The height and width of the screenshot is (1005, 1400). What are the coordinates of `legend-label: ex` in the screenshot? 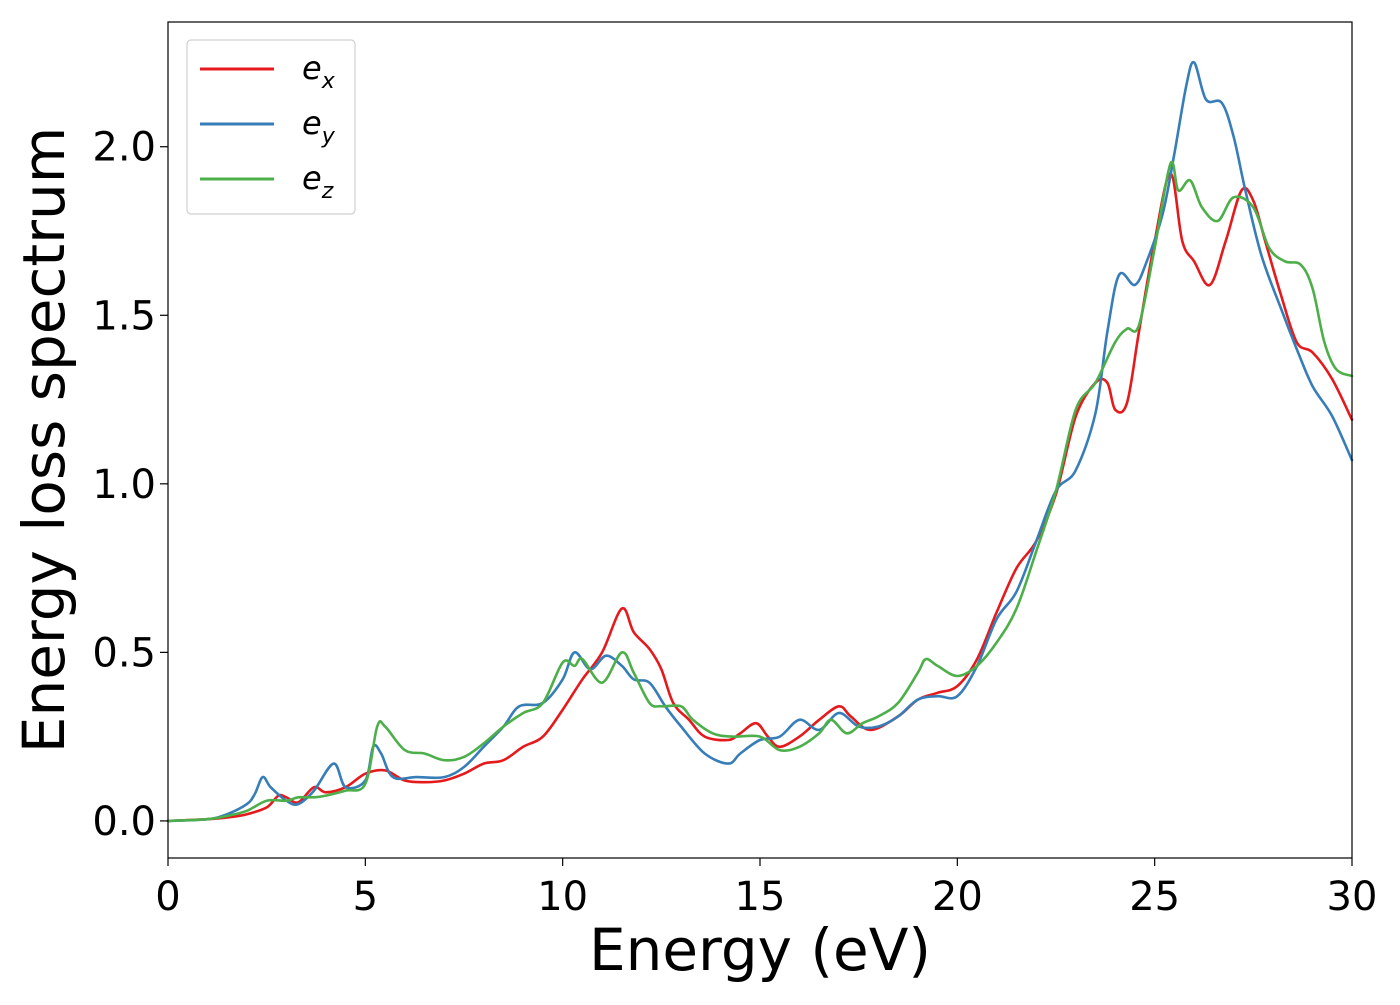 It's located at (319, 71).